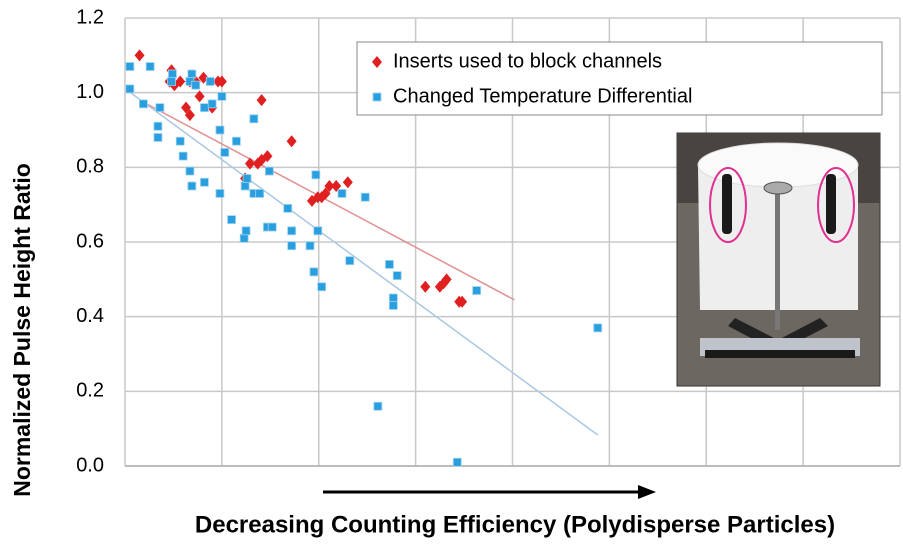 Image resolution: width=903 pixels, height=558 pixels. I want to click on inset-photo, so click(778, 259).